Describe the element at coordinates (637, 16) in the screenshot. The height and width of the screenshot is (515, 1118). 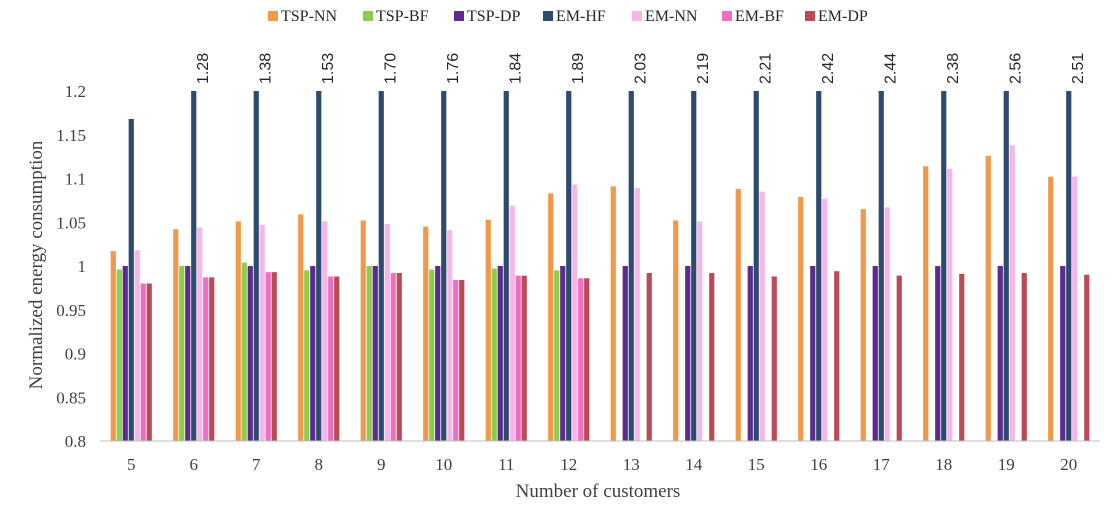
I see `legend-swatch-em-nn` at that location.